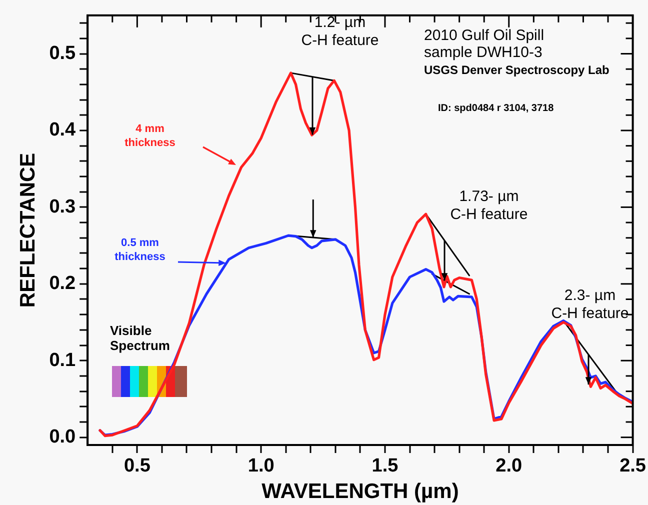  I want to click on annotation: ID: spd0484 r 3104, 3718, so click(496, 108).